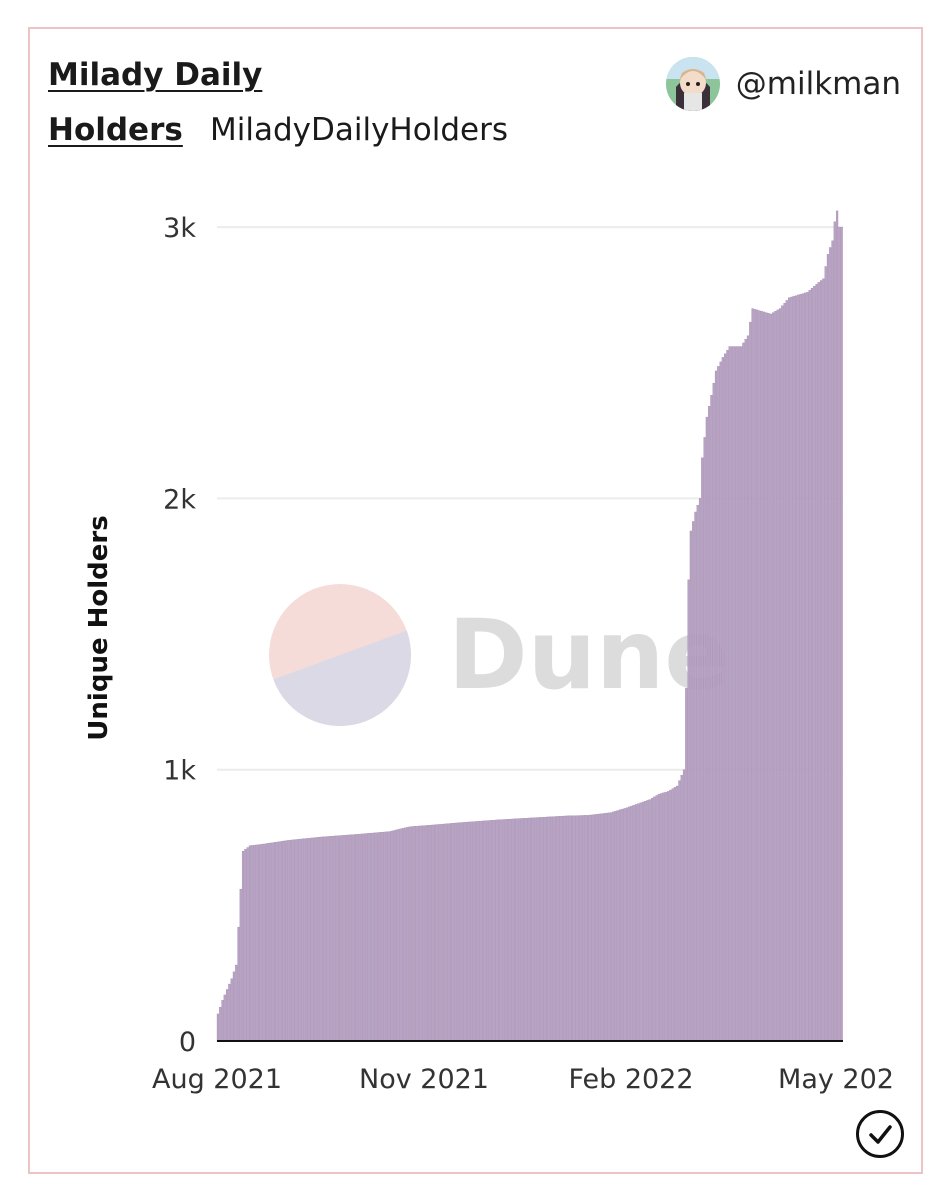 The image size is (943, 1200). I want to click on y-tick-label: 0, so click(187, 1042).